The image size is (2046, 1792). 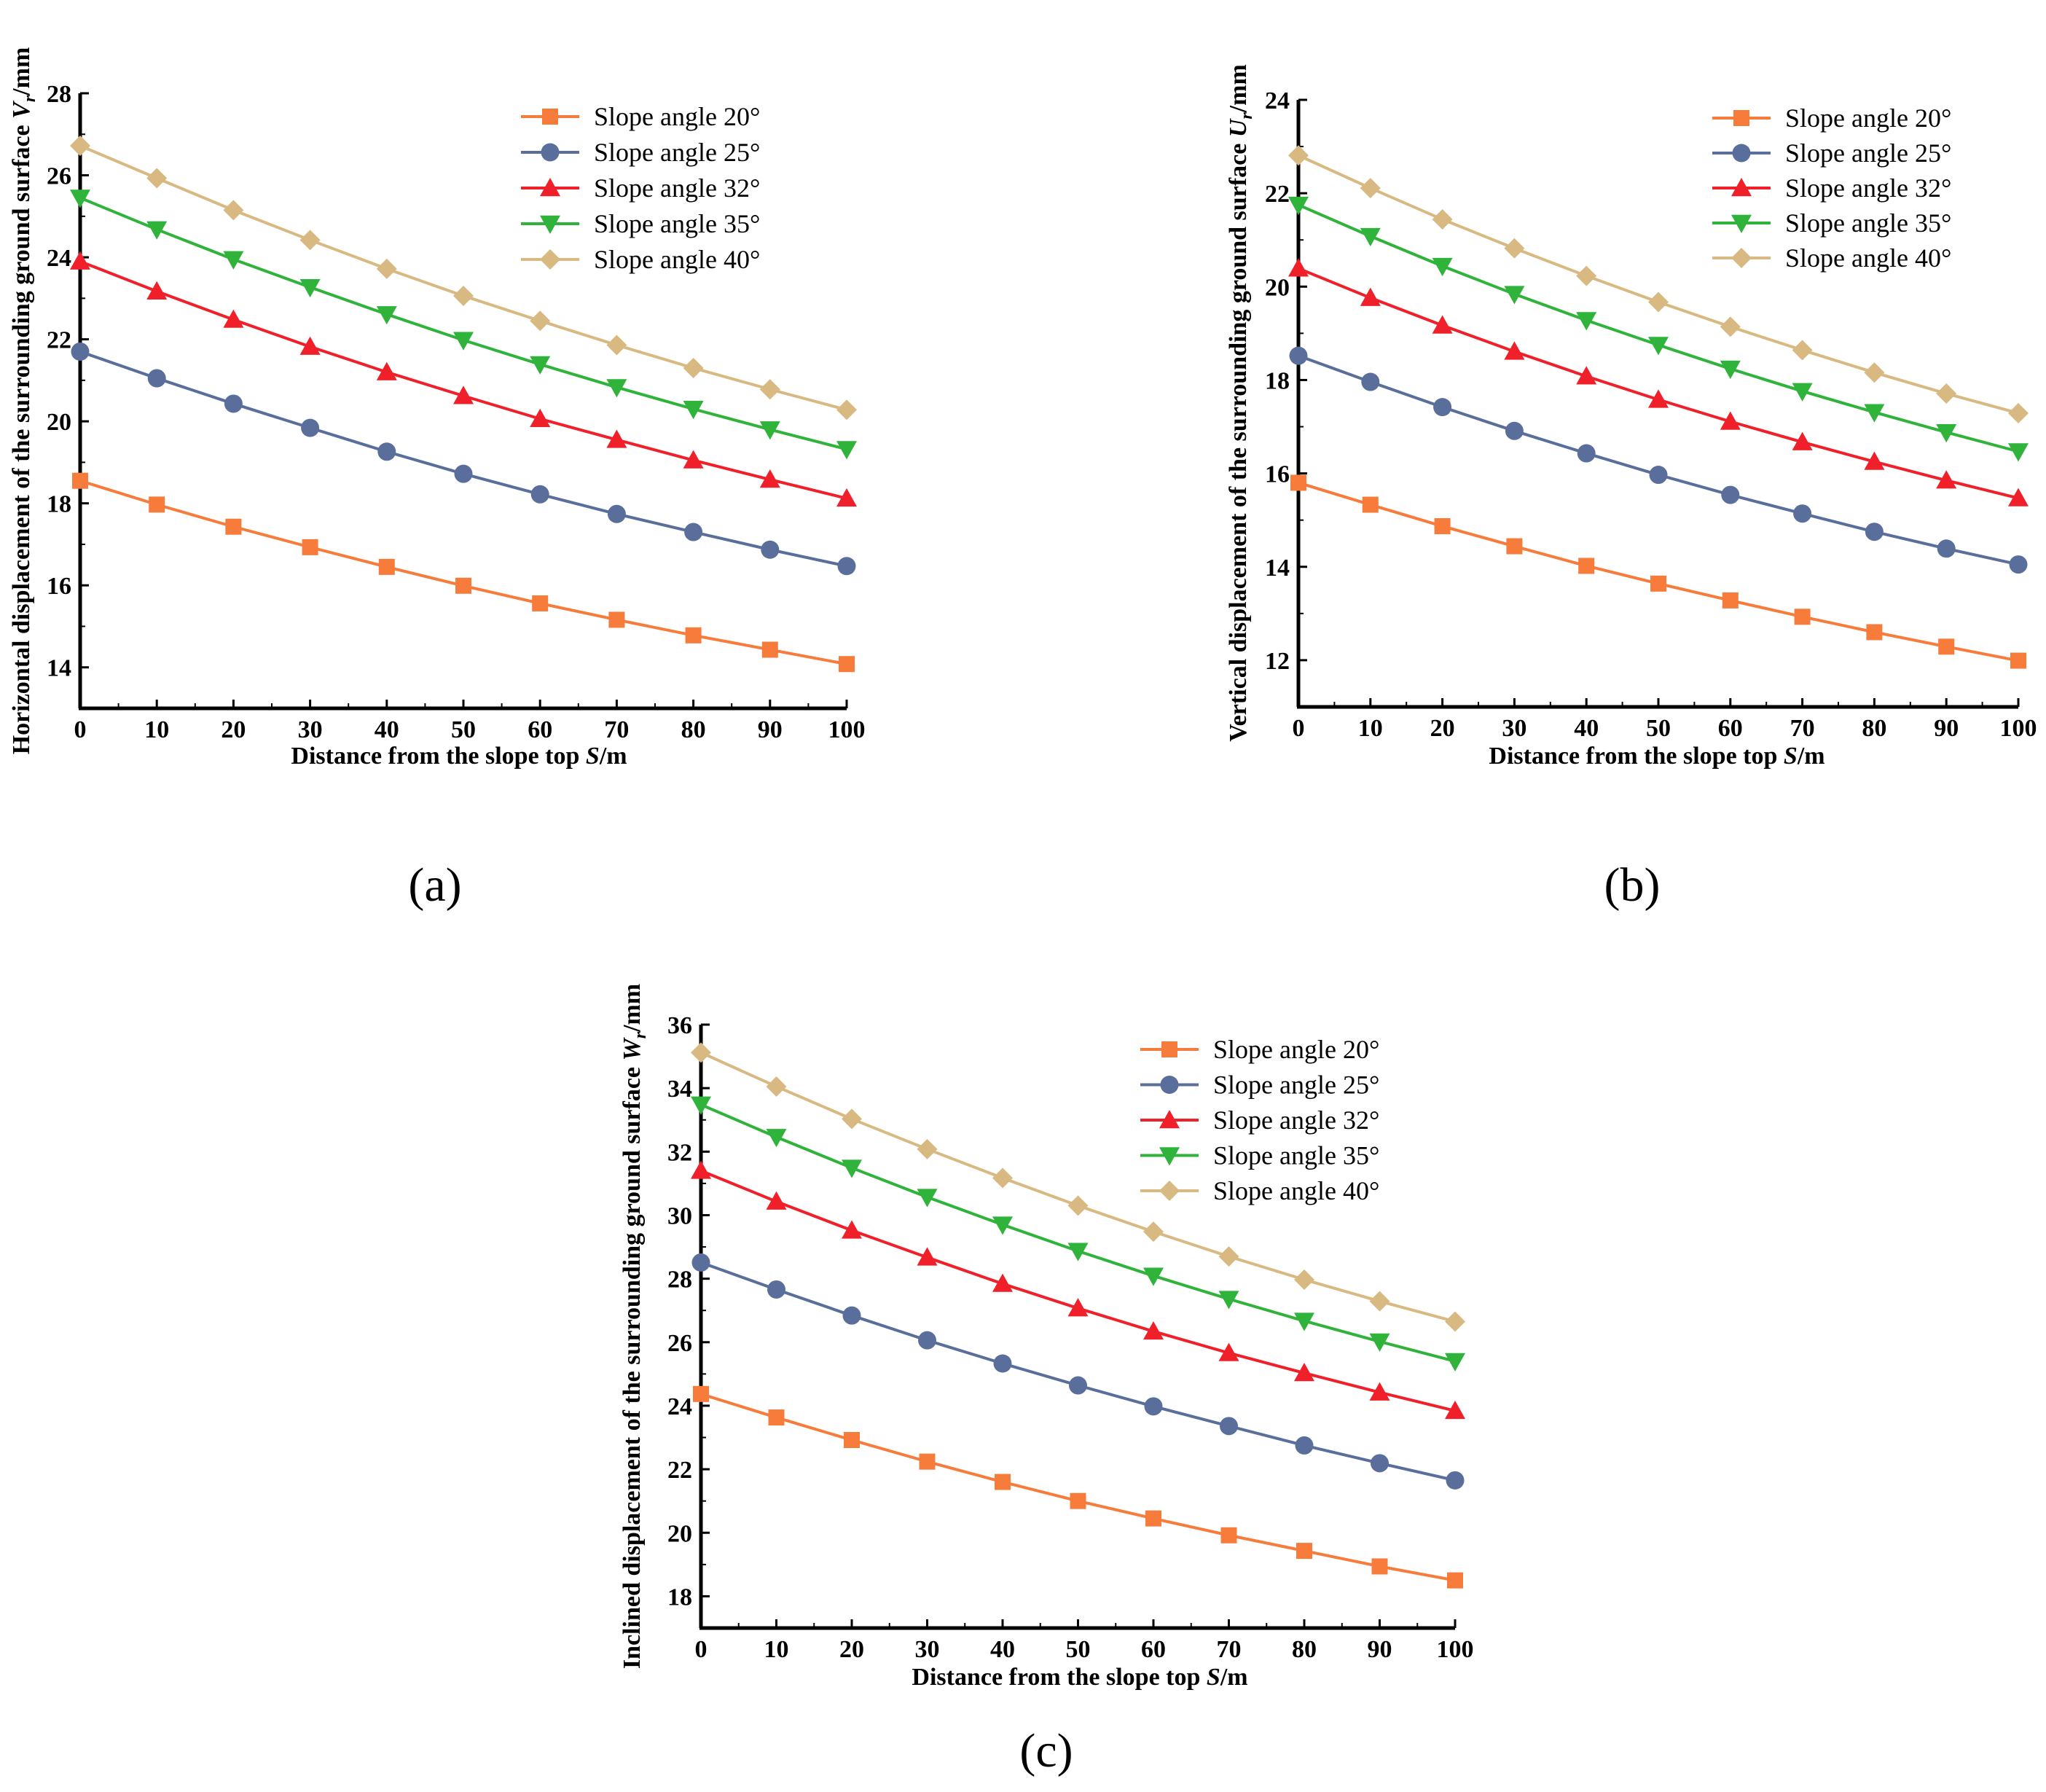 What do you see at coordinates (434, 885) in the screenshot?
I see `panel-label: (a)` at bounding box center [434, 885].